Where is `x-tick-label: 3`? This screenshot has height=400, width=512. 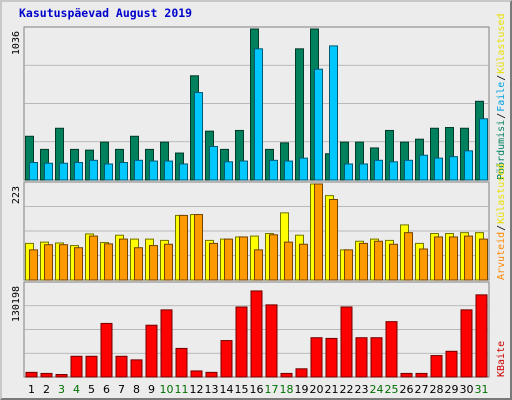
x-tick-label: 3 is located at coordinates (61, 389).